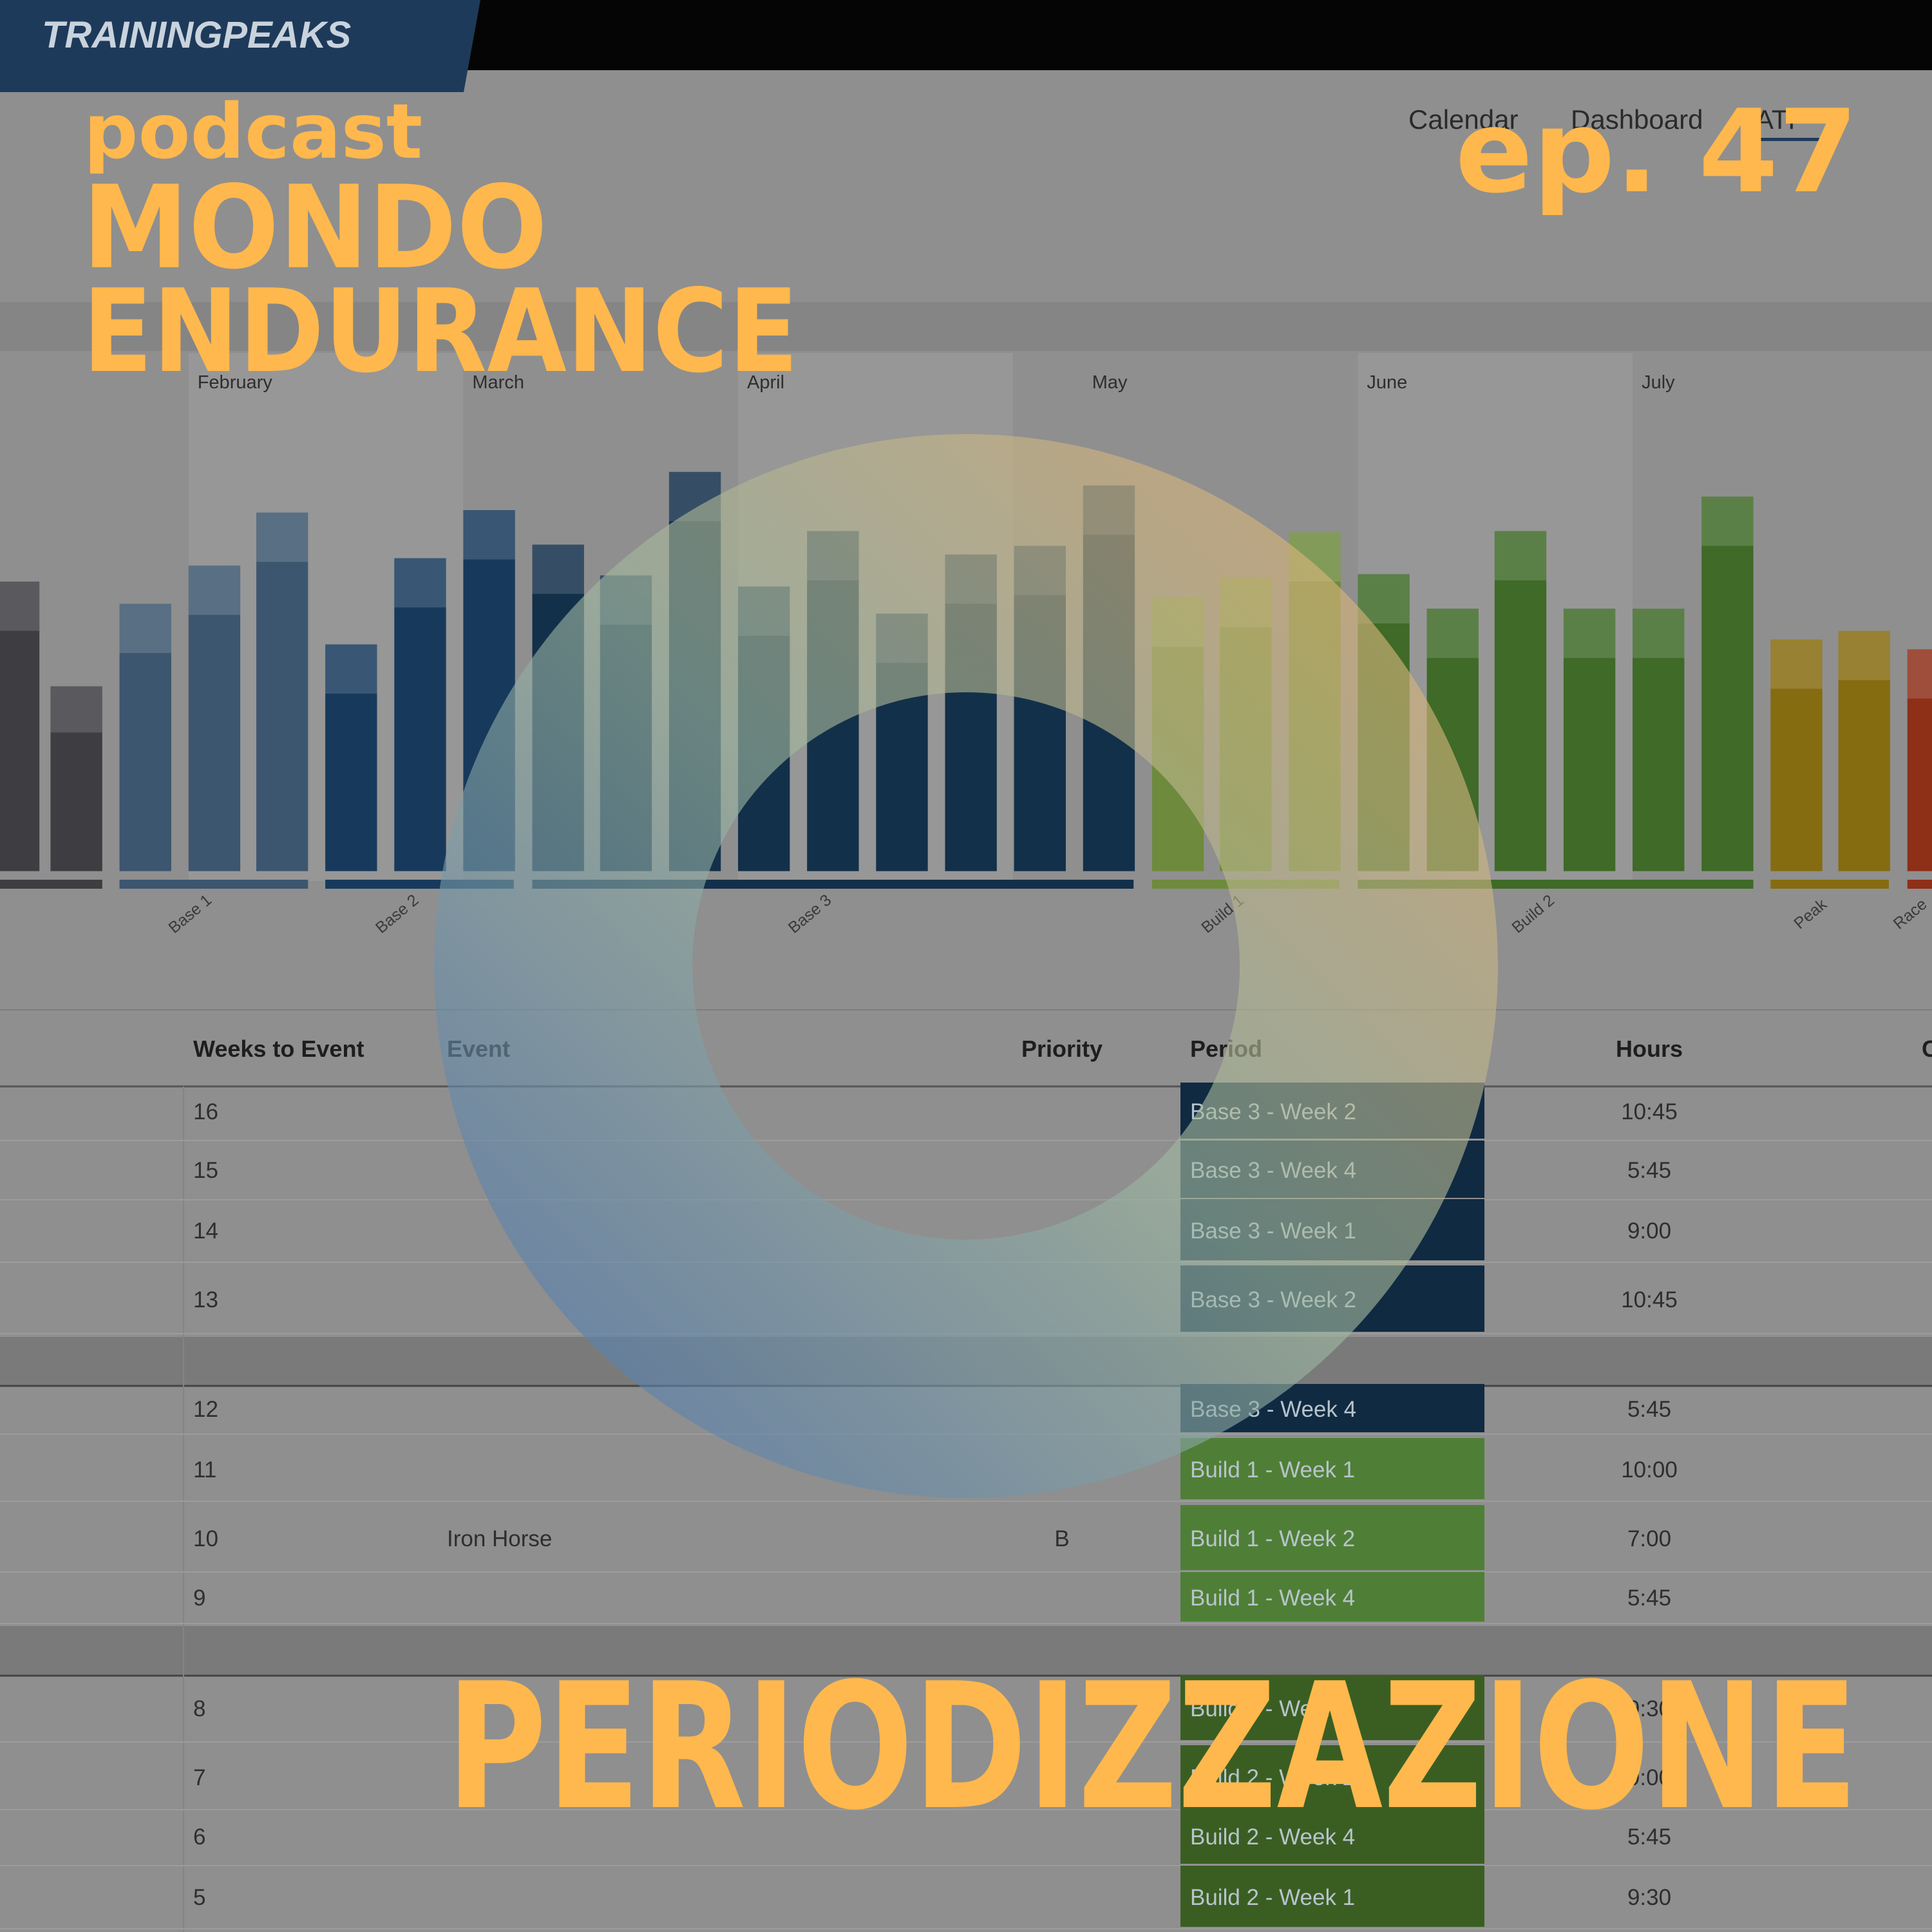  Describe the element at coordinates (199, 1898) in the screenshot. I see `weeks: 5` at that location.